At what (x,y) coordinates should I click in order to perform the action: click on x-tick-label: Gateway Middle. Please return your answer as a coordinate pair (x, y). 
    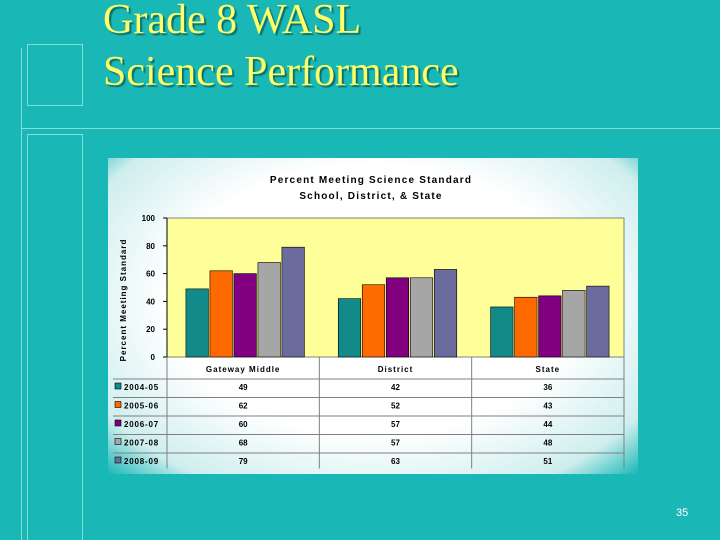
    Looking at the image, I should click on (243, 369).